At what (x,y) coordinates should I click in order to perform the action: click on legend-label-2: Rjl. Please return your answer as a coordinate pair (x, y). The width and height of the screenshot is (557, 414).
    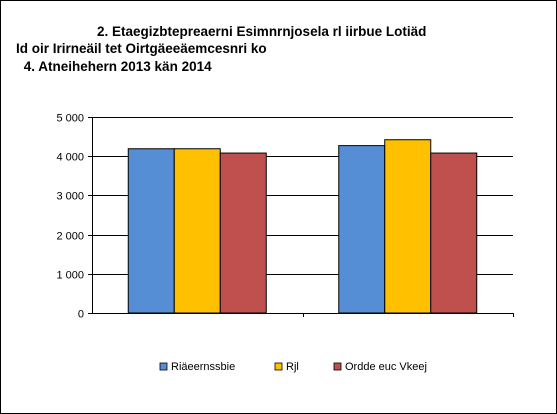
    Looking at the image, I should click on (292, 367).